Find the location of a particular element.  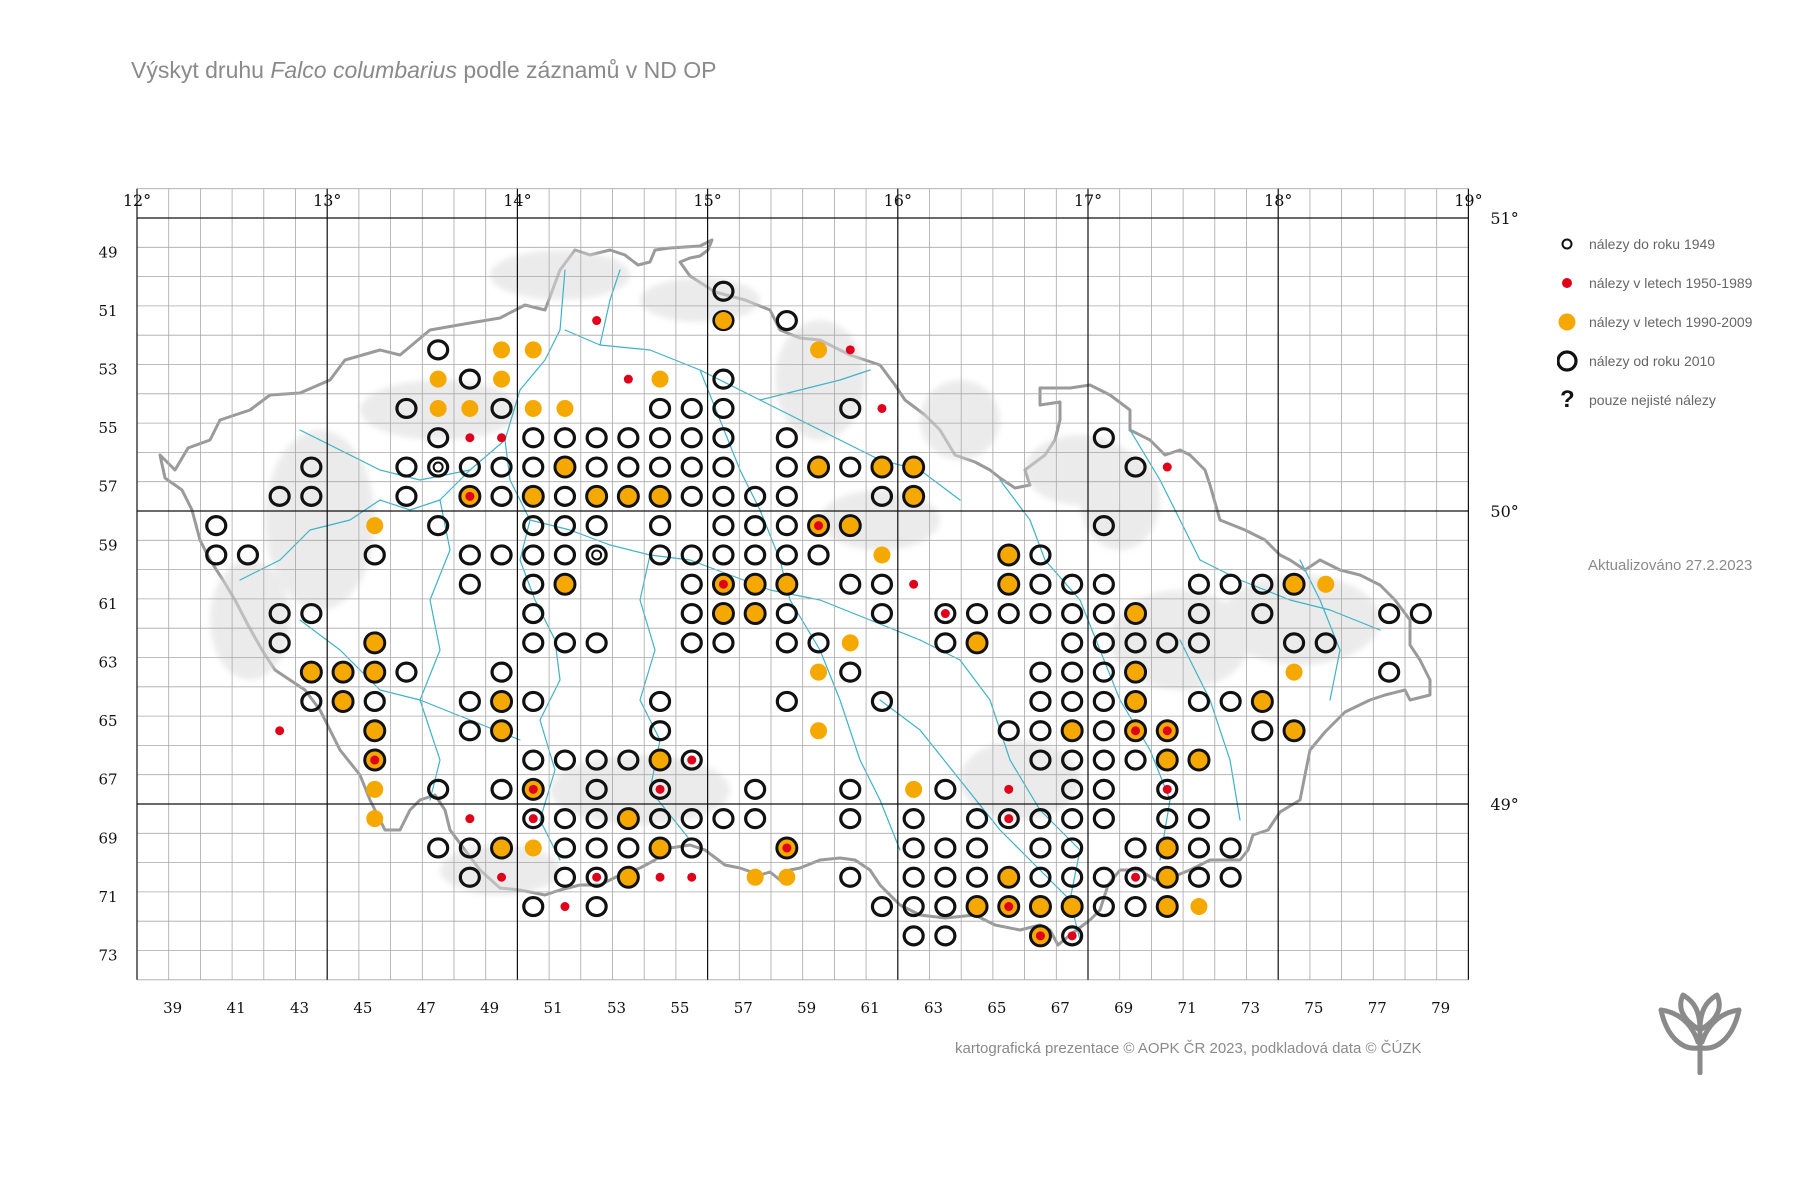

column-label: 61 is located at coordinates (870, 1008).